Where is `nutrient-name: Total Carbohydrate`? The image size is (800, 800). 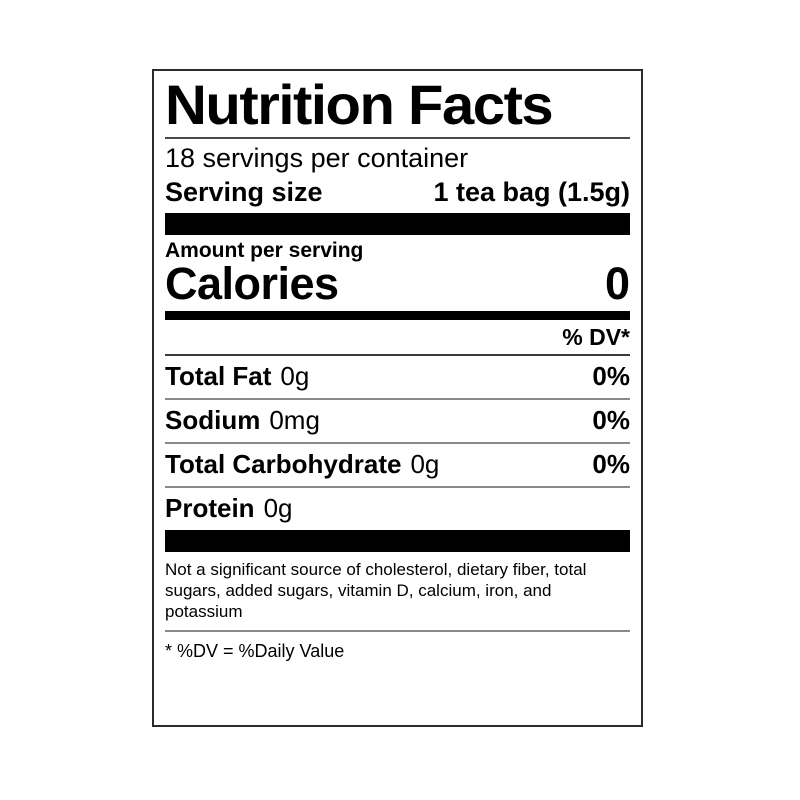 nutrient-name: Total Carbohydrate is located at coordinates (283, 464).